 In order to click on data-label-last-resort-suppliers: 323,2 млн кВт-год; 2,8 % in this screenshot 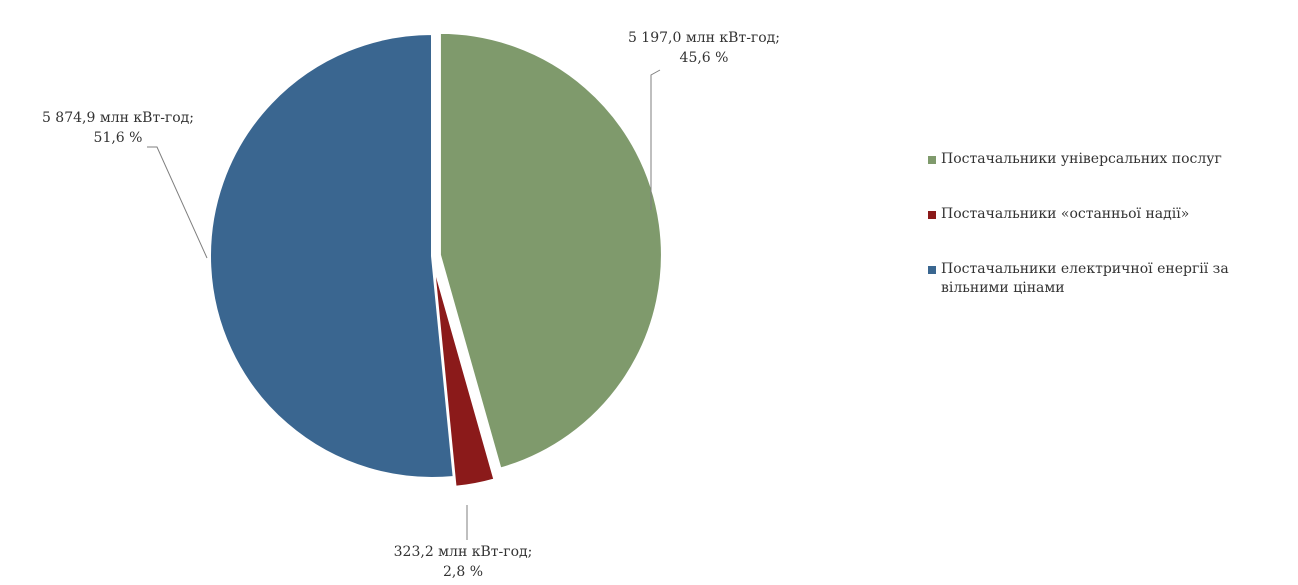, I will do `click(463, 562)`.